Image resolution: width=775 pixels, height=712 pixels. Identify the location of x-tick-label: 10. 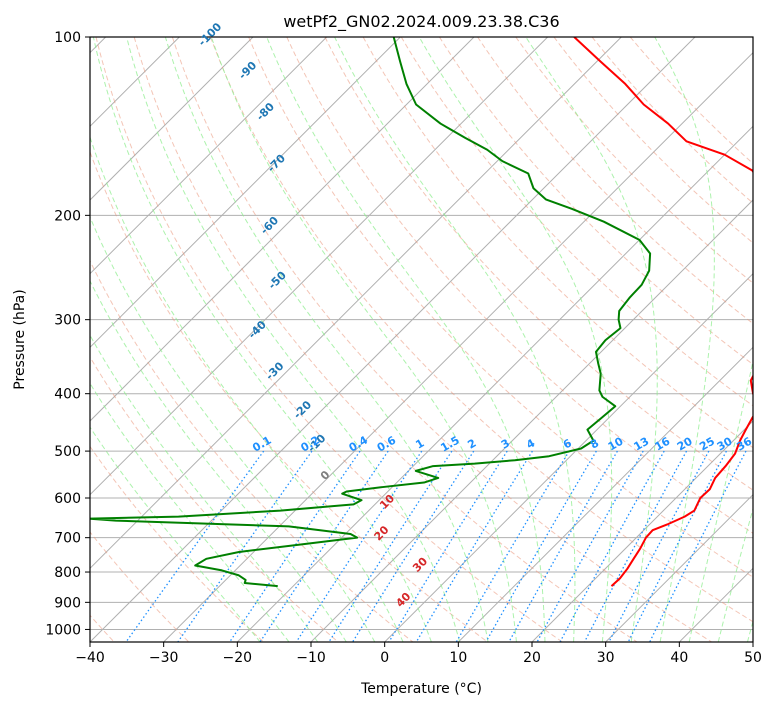
(458, 658).